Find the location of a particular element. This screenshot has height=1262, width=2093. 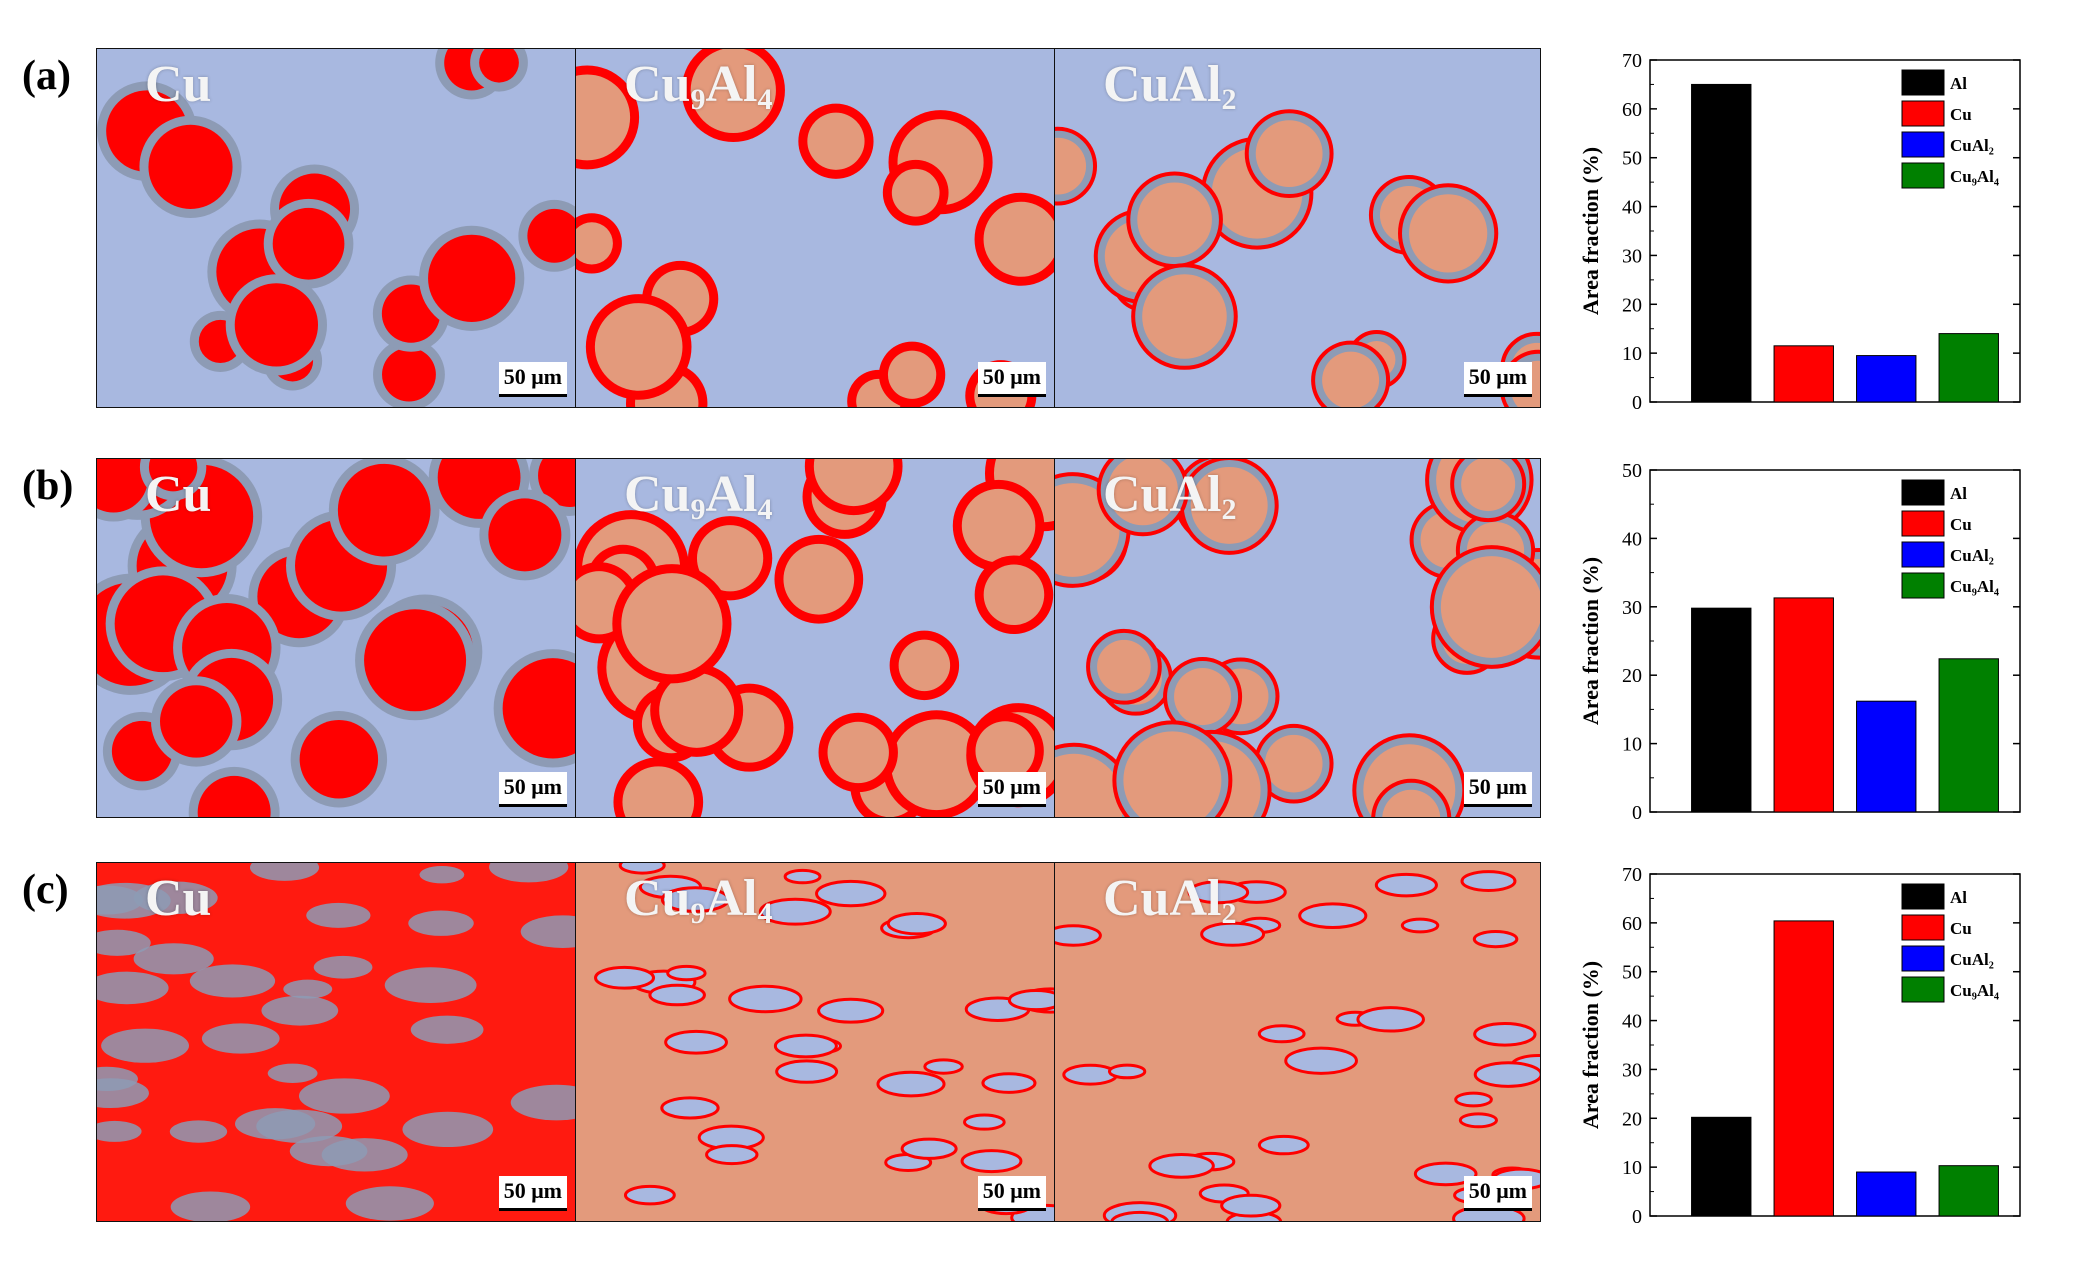

y-tick-label: 0 is located at coordinates (1637, 403).